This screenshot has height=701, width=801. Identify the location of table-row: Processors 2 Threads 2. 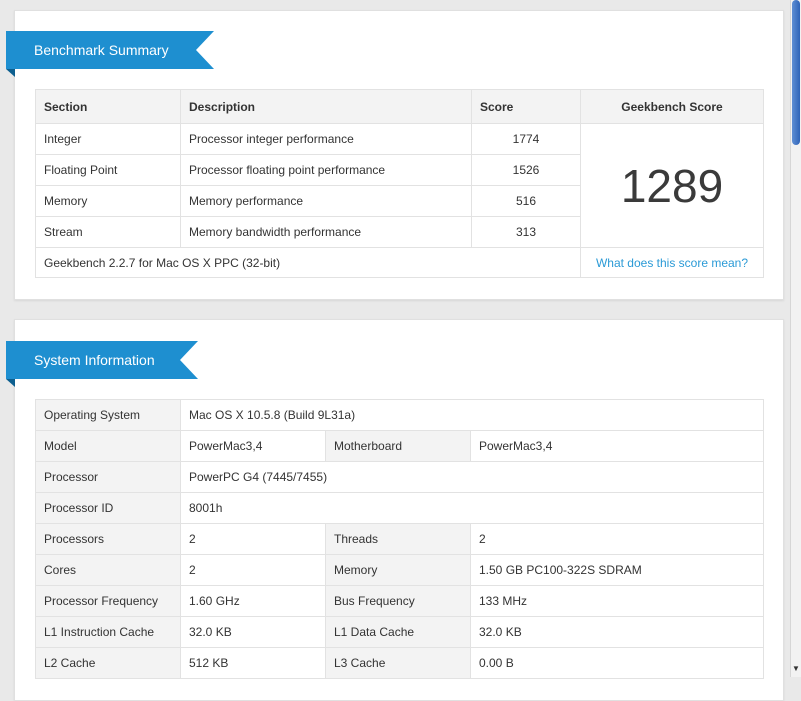
(399, 539).